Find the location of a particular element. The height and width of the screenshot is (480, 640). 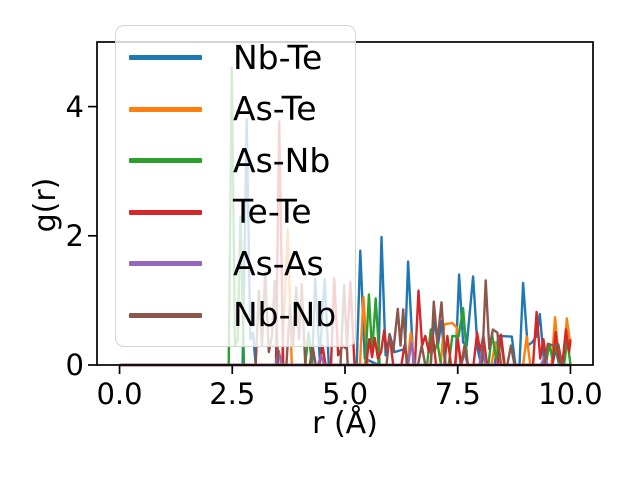

legend-item-as-nb: As-Nb is located at coordinates (242, 161).